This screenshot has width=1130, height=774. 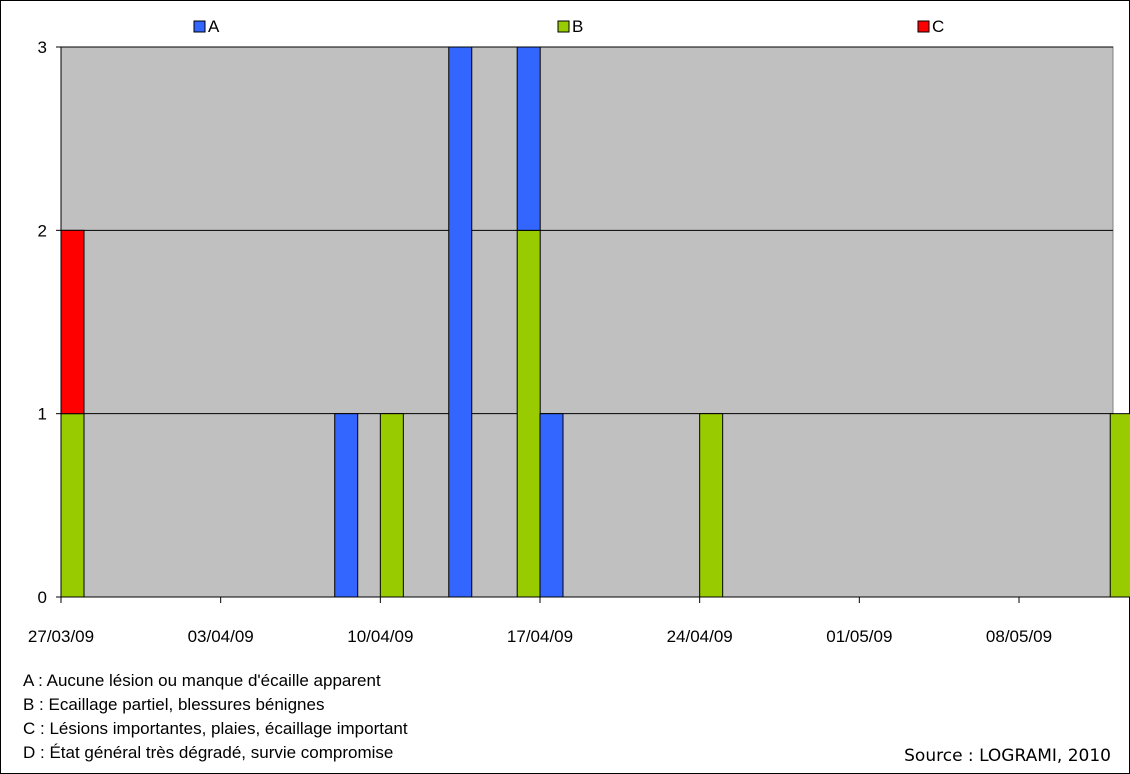 What do you see at coordinates (42, 47) in the screenshot?
I see `y-tick-label: 3` at bounding box center [42, 47].